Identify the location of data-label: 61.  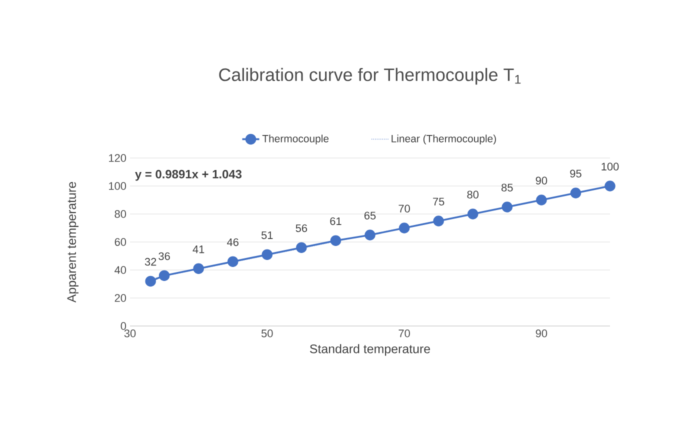
(336, 221).